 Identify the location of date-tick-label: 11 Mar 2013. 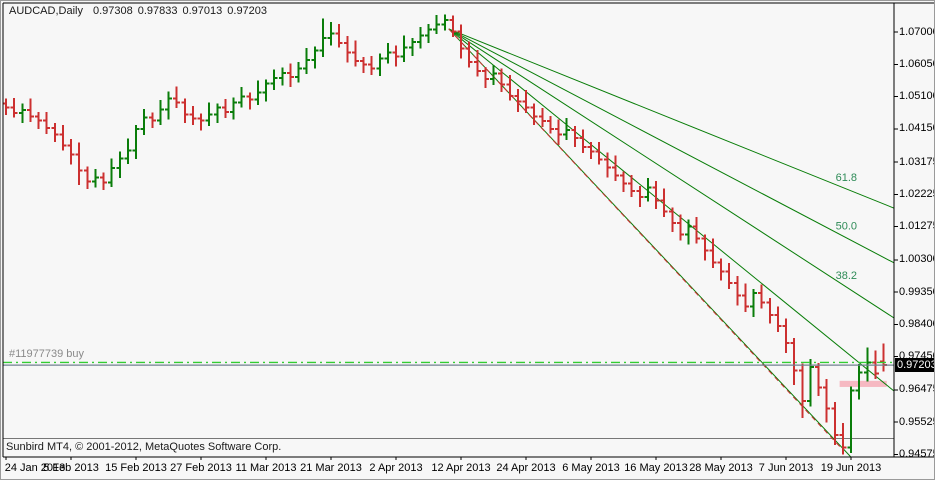
(266, 468).